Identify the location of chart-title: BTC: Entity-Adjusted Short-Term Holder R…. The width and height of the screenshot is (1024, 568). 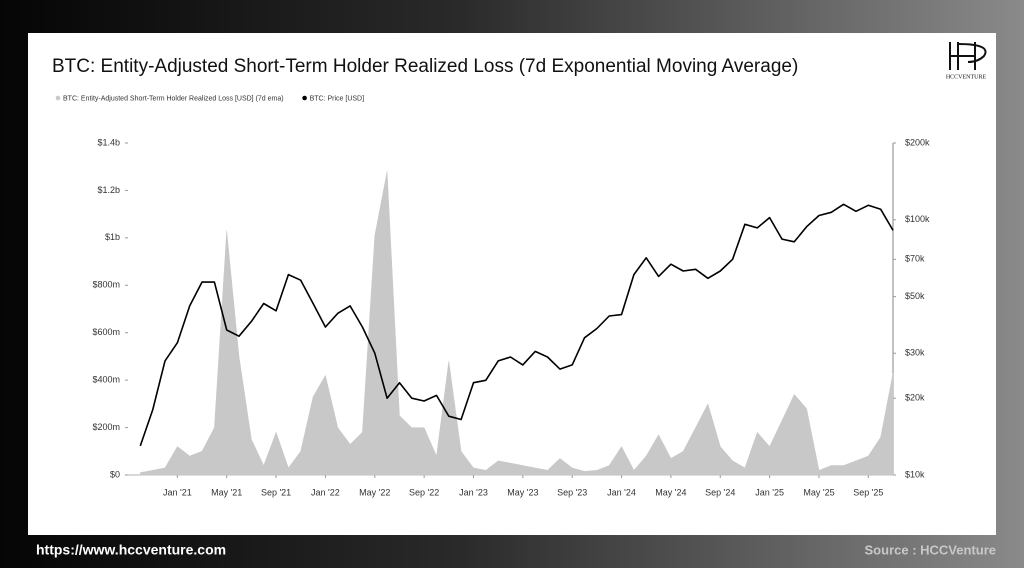
(425, 66).